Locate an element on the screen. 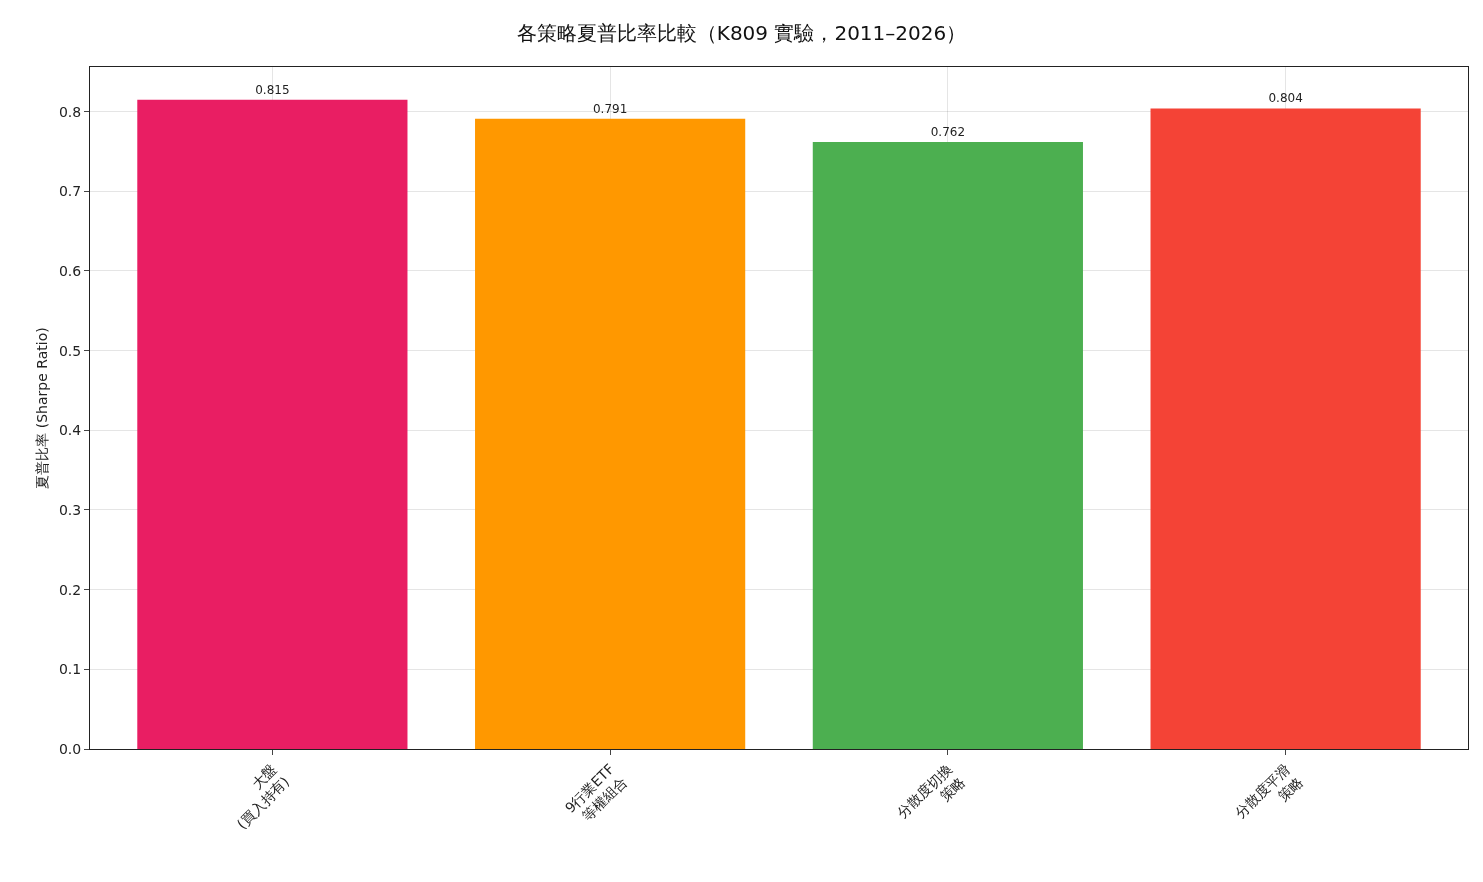 Image resolution: width=1483 pixels, height=882 pixels. y-tick-label: 0.2 is located at coordinates (70, 589).